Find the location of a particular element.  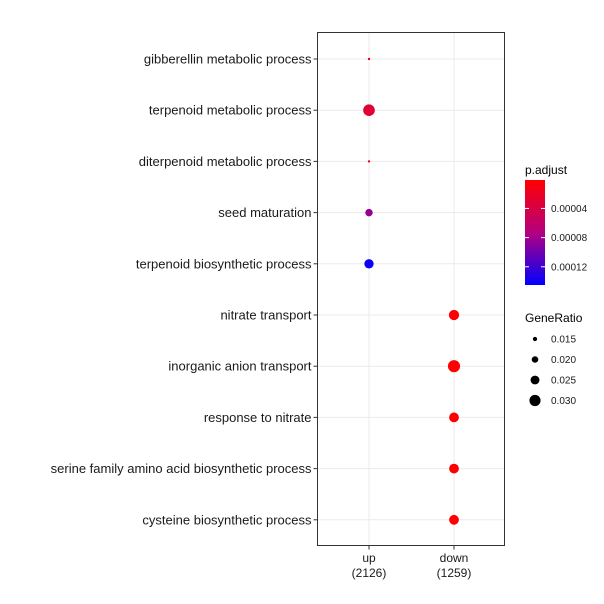

size-legend-label: 0.025 is located at coordinates (563, 381).